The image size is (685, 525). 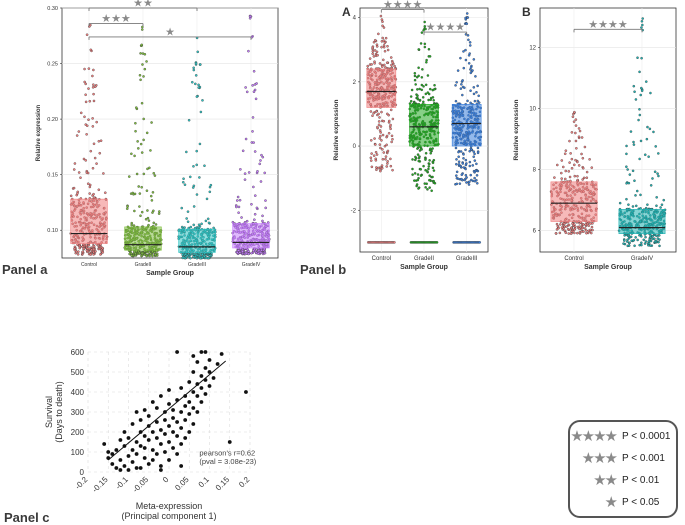 I want to click on box-iqr, so click(x=466, y=125).